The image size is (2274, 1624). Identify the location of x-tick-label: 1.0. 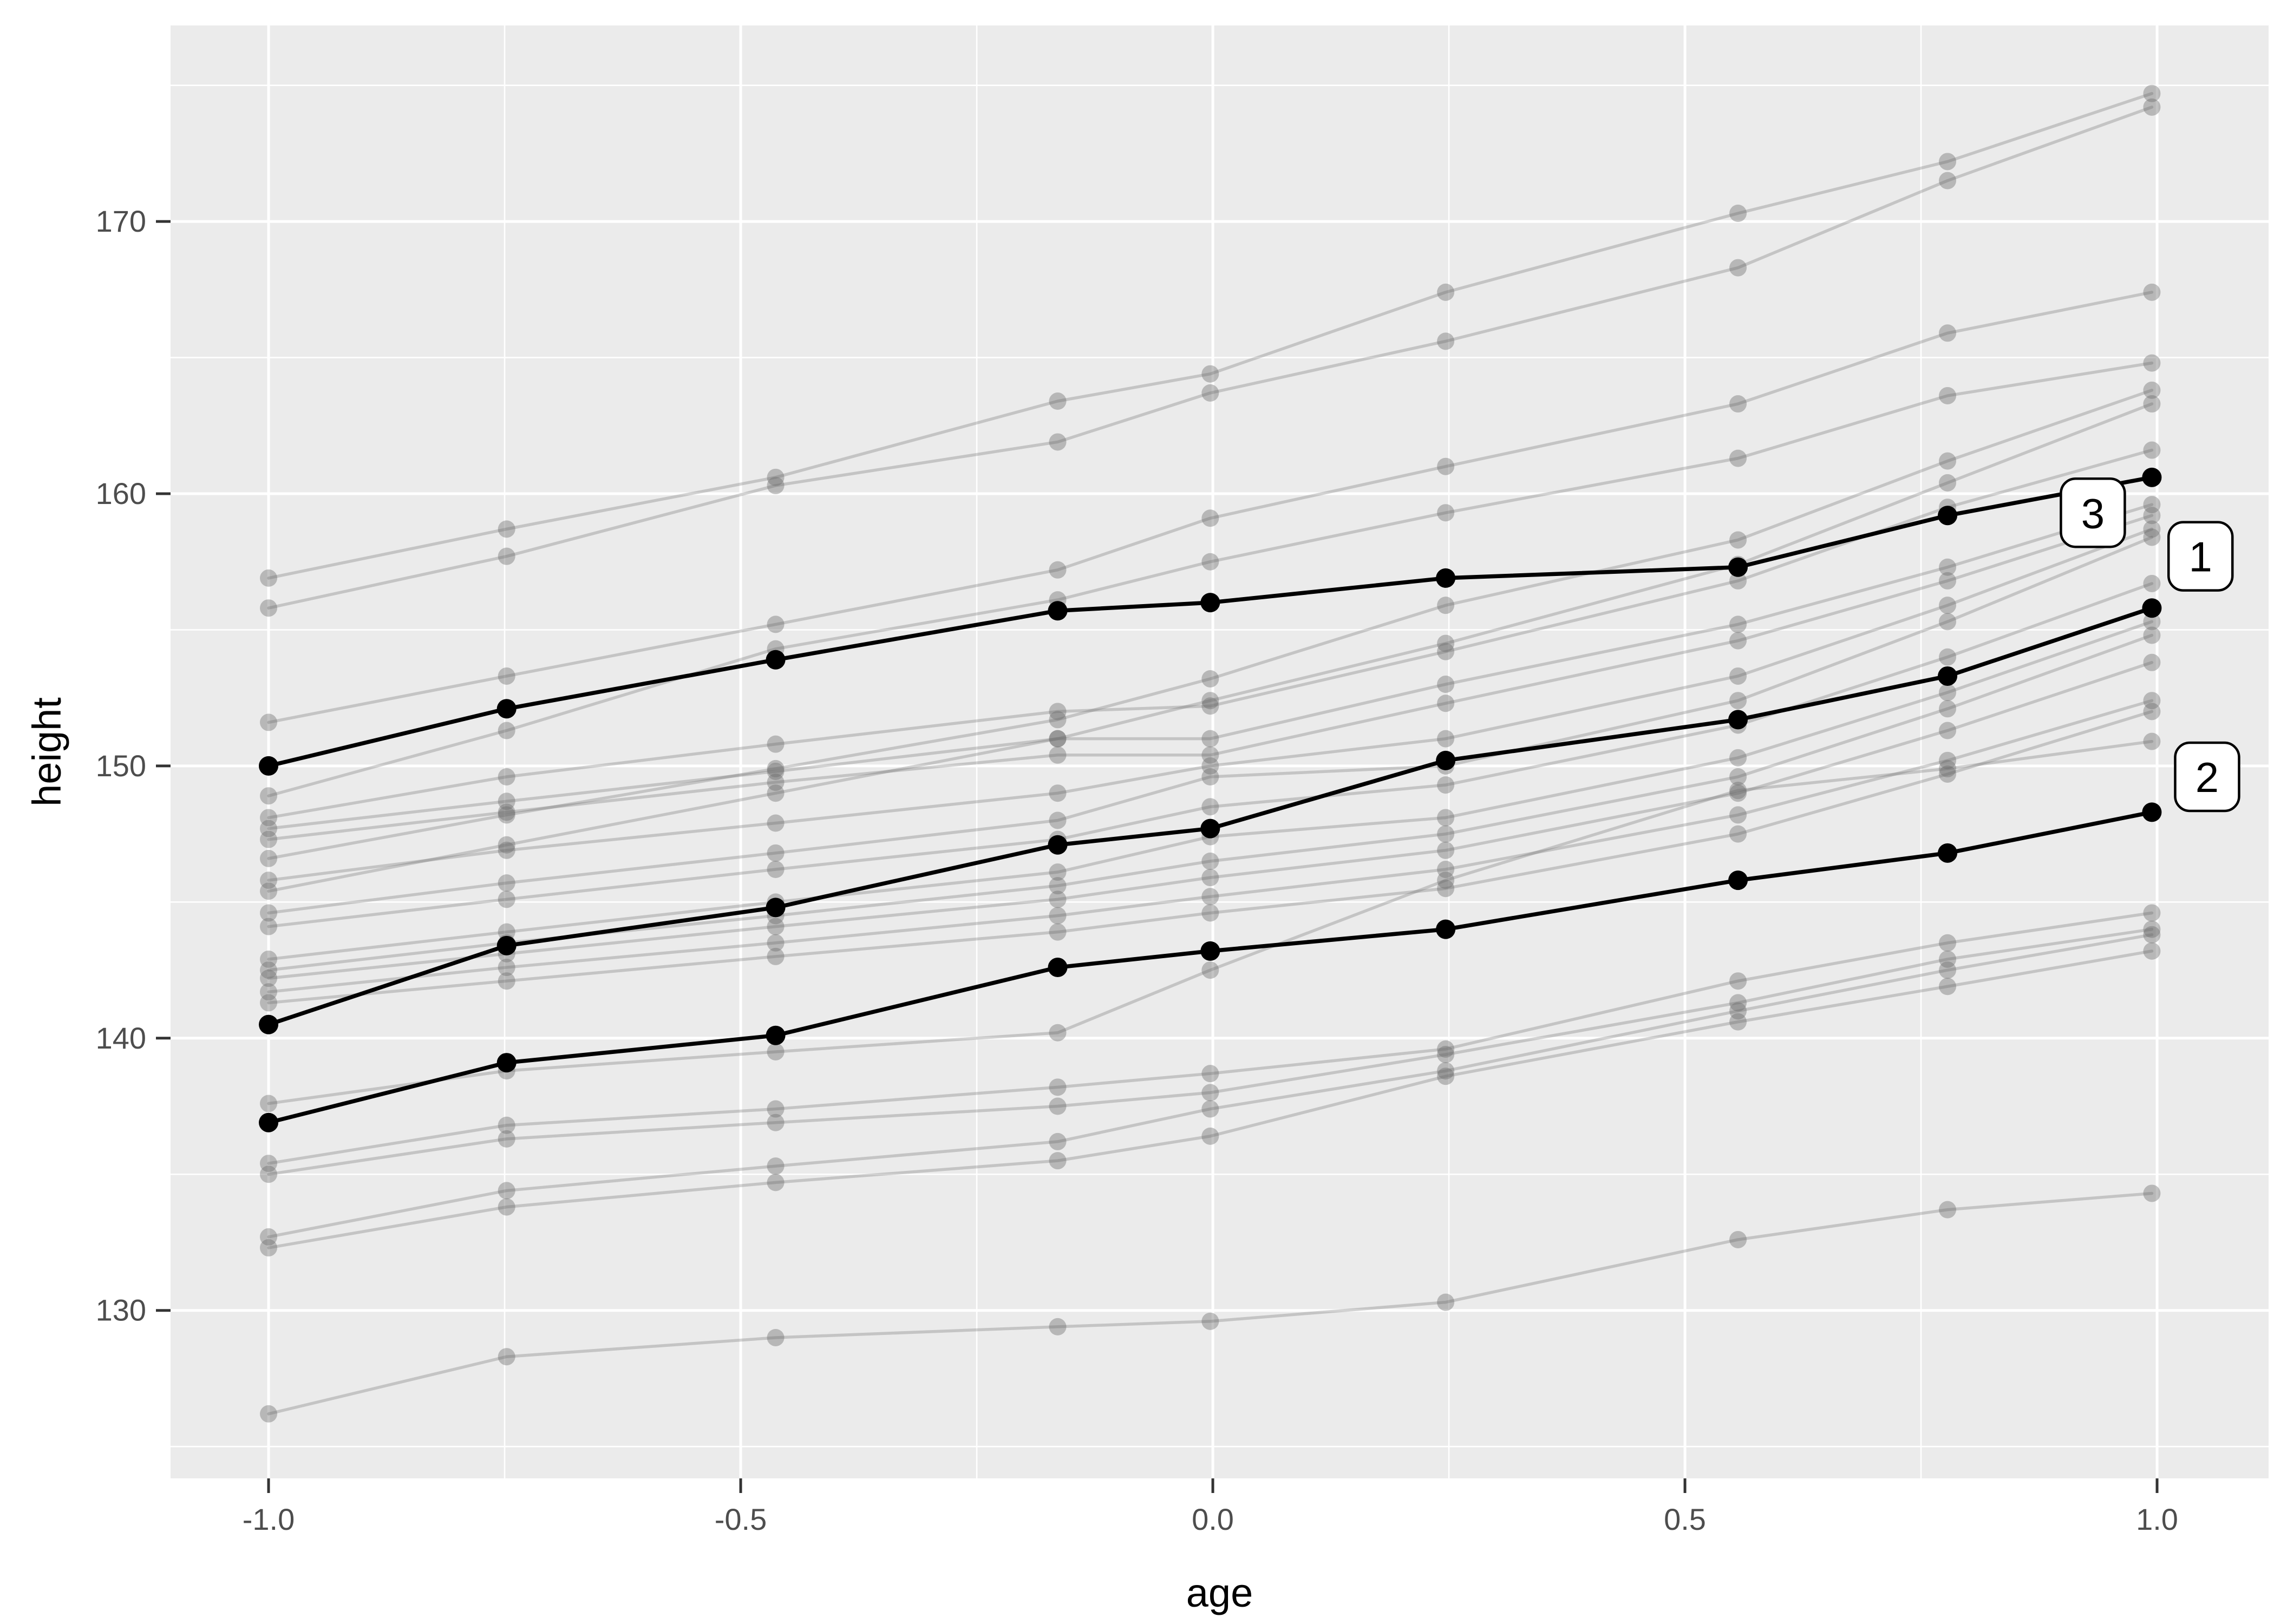
(2157, 1519).